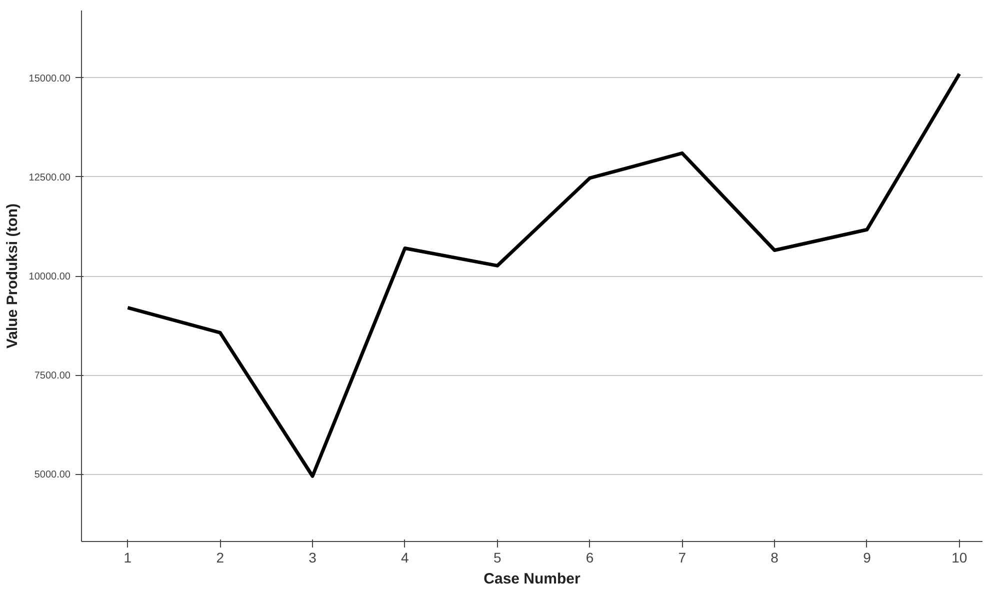  I want to click on y-tick-label: 7500.00, so click(52, 376).